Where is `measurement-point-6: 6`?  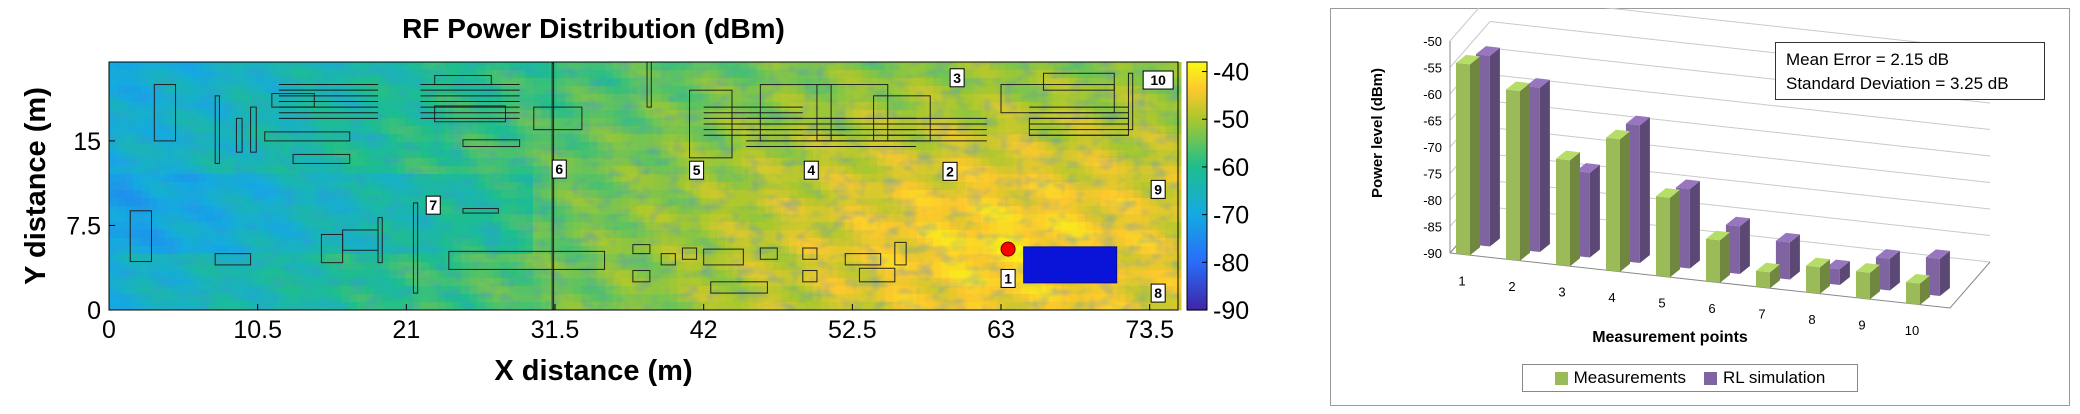
measurement-point-6: 6 is located at coordinates (559, 169).